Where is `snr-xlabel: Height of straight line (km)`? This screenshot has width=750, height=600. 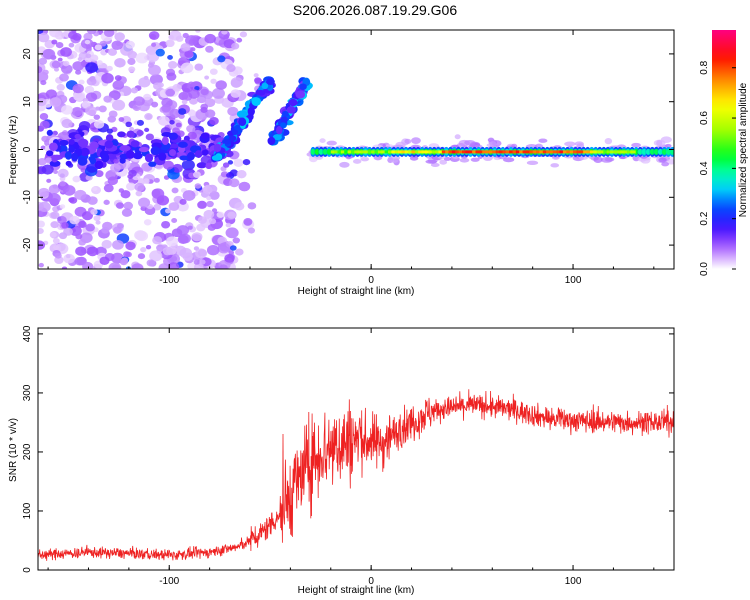 snr-xlabel: Height of straight line (km) is located at coordinates (356, 590).